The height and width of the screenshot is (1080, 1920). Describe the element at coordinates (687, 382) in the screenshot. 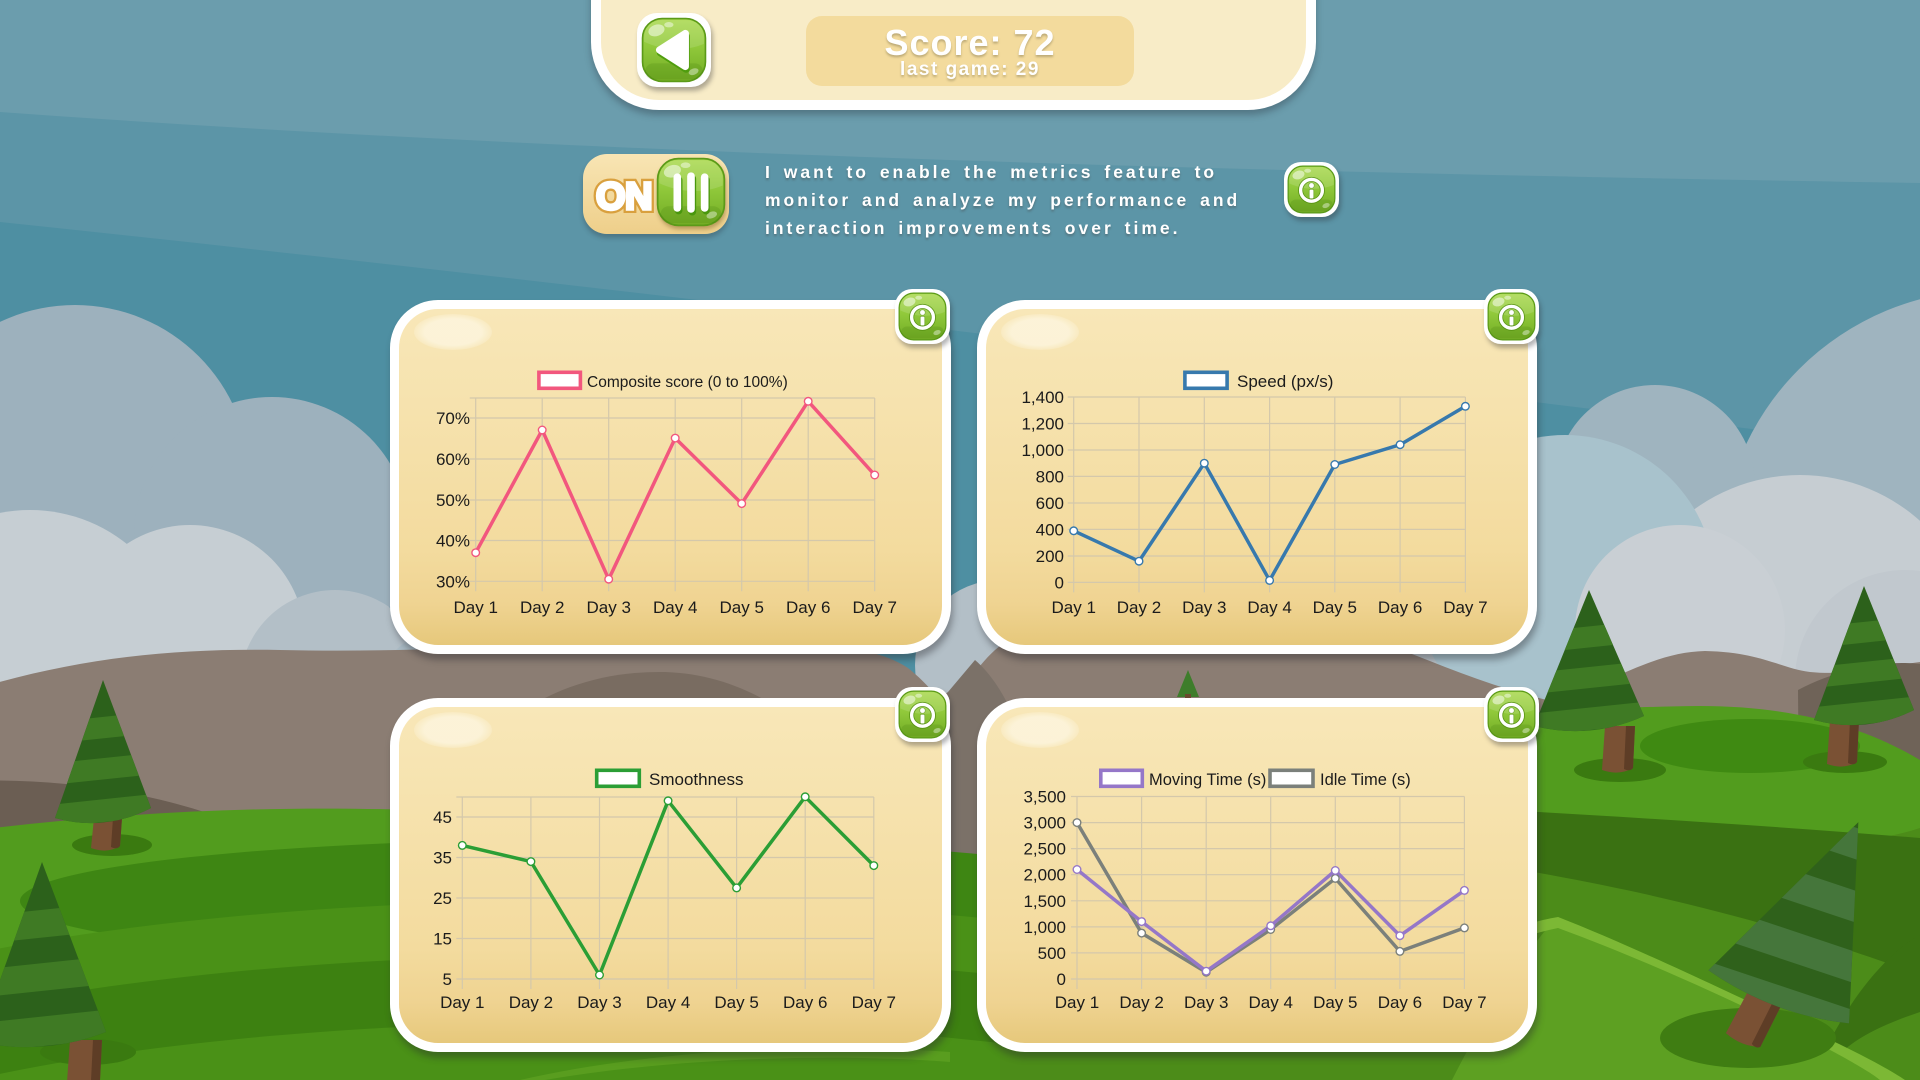

I see `svg-text: Composite score (0 to 100%)` at that location.